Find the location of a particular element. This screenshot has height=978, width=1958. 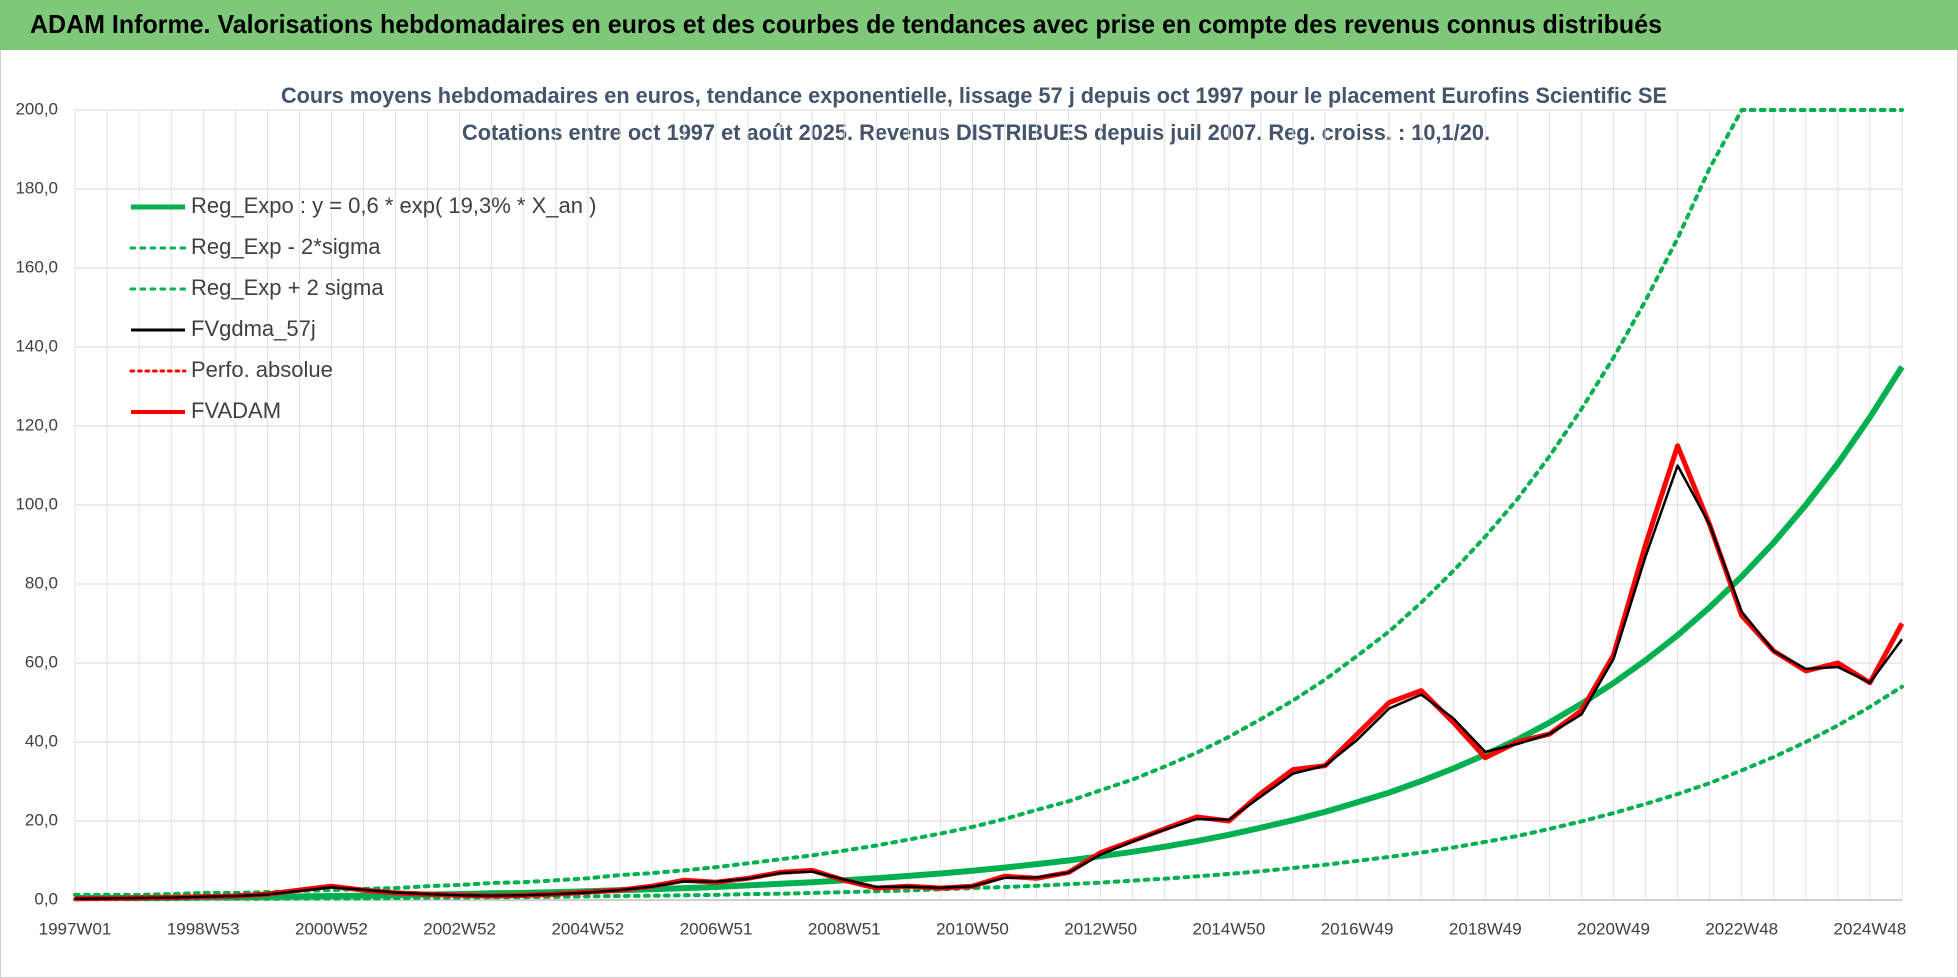

y-tick-label: 40,0 is located at coordinates (41, 740).